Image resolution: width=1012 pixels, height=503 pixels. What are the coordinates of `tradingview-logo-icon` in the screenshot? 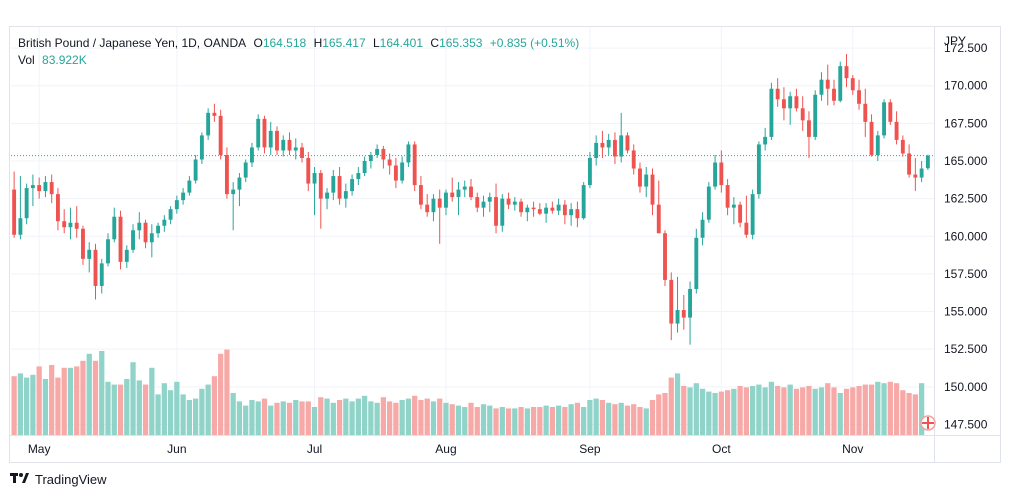 It's located at (20, 479).